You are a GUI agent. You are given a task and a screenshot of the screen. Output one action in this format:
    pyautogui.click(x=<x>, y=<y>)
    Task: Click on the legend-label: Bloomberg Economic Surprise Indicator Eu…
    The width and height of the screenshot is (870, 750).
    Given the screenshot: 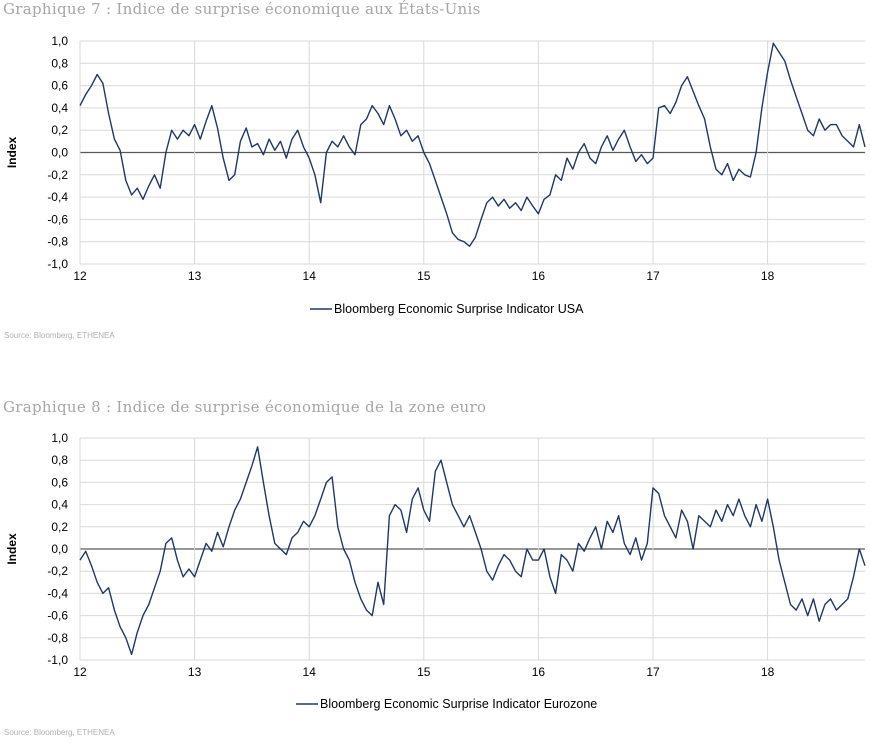 What is the action you would take?
    pyautogui.click(x=458, y=704)
    